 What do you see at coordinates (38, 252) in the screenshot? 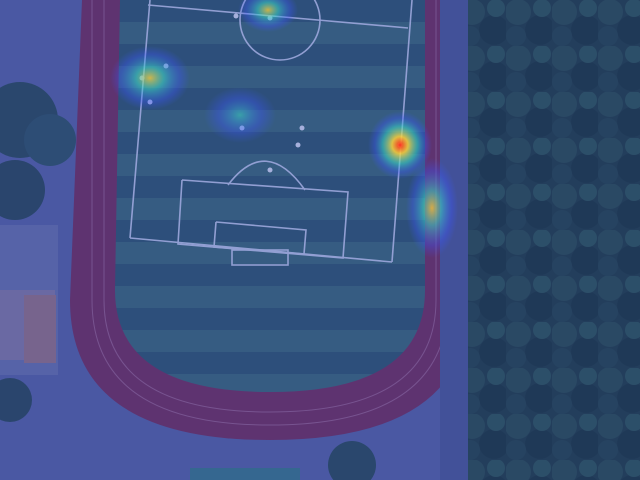
I see `left-tree-cluster` at bounding box center [38, 252].